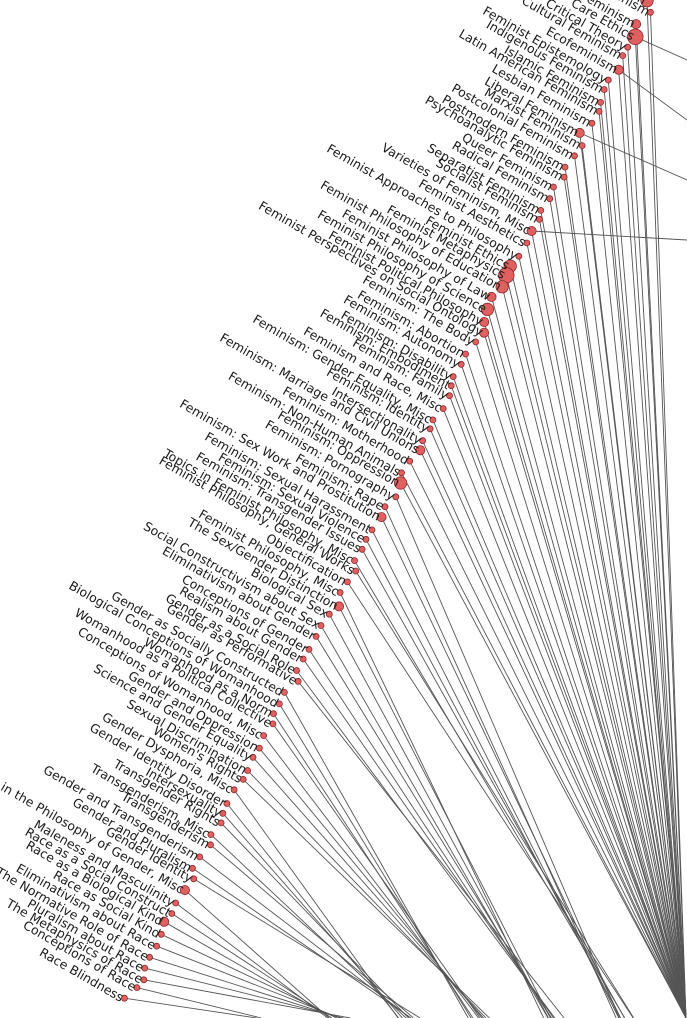 This screenshot has height=1018, width=687. Describe the element at coordinates (354, 560) in the screenshot. I see `node-topics-in-feminist-philosophy-misc` at that location.